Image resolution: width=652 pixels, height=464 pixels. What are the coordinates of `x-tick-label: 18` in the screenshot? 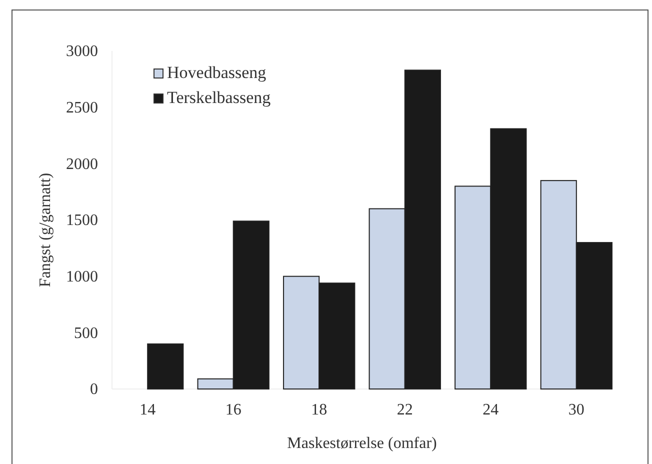 It's located at (319, 409).